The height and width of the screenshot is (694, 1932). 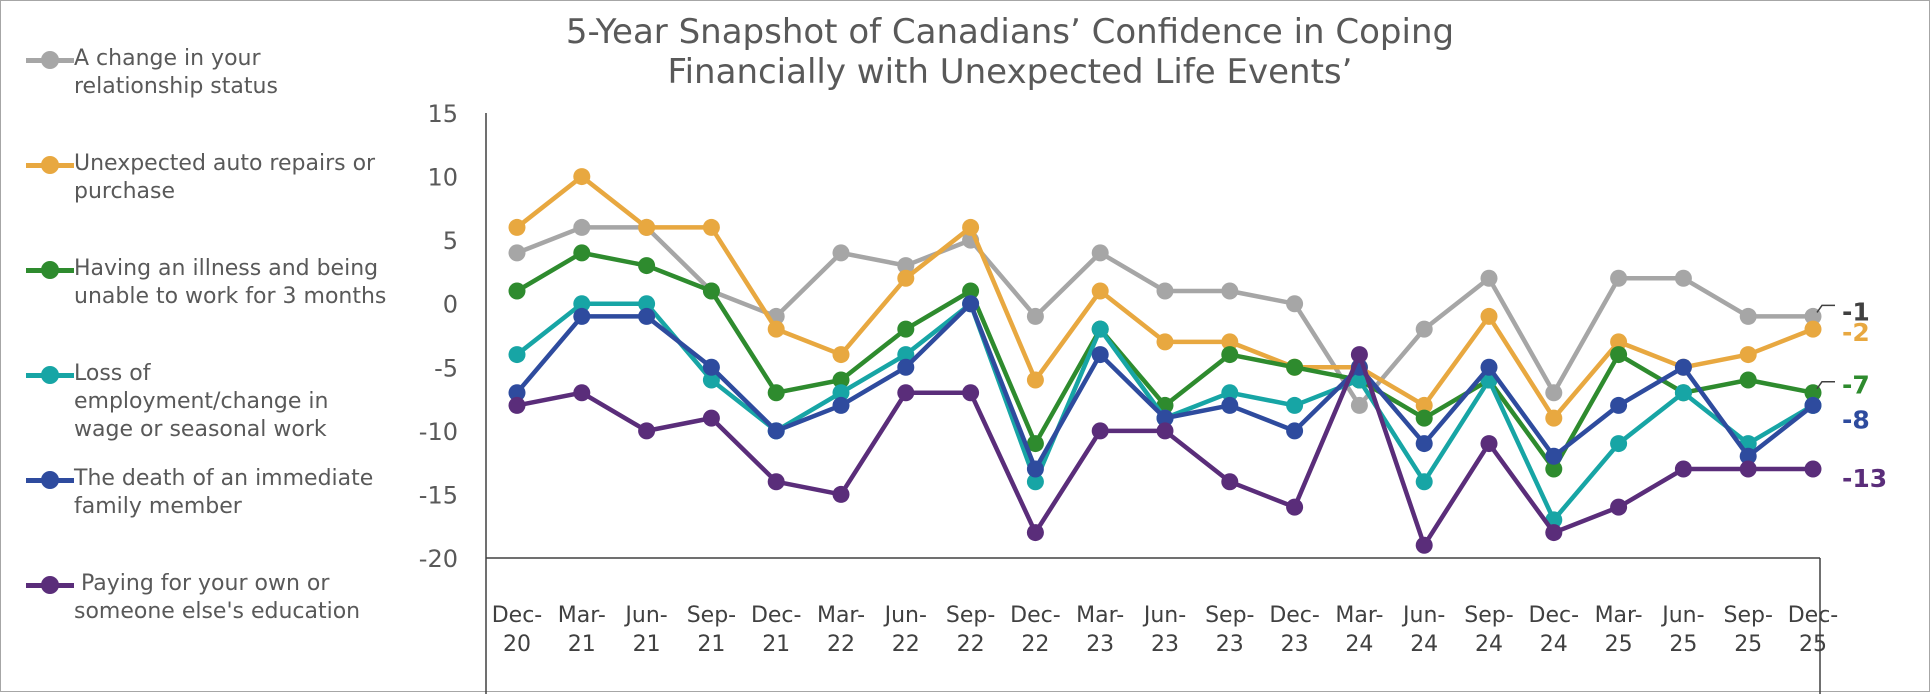 I want to click on x-tick-label: Mar-24, so click(x=1359, y=630).